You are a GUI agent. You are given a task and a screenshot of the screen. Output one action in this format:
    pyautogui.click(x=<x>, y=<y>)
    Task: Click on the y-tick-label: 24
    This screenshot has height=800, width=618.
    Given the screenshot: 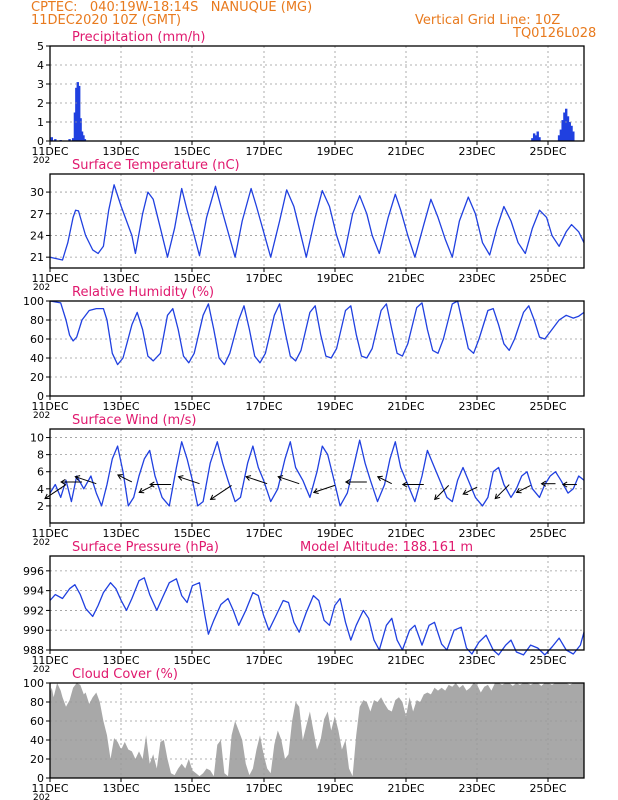 What is the action you would take?
    pyautogui.click(x=37, y=235)
    